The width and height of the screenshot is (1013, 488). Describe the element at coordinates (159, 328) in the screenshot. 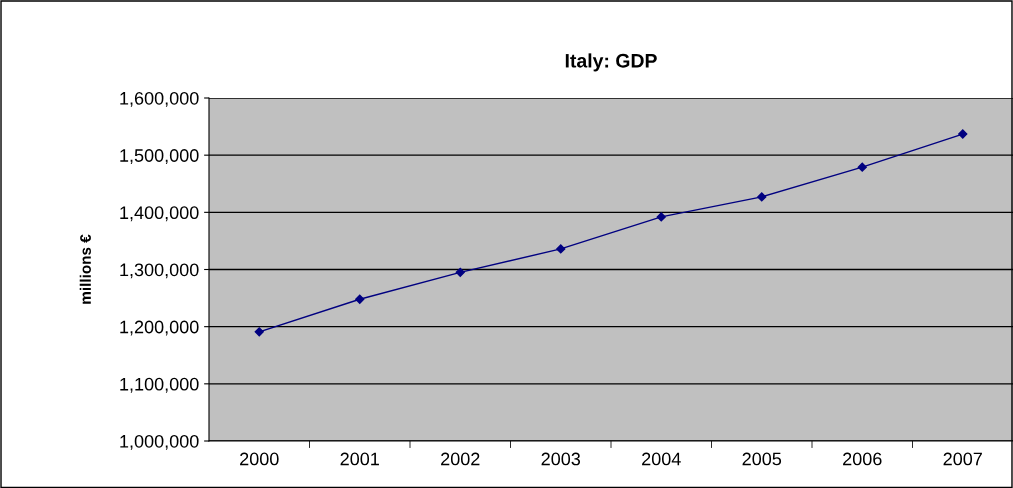

I see `y-tick-label: 1,200,000` at that location.